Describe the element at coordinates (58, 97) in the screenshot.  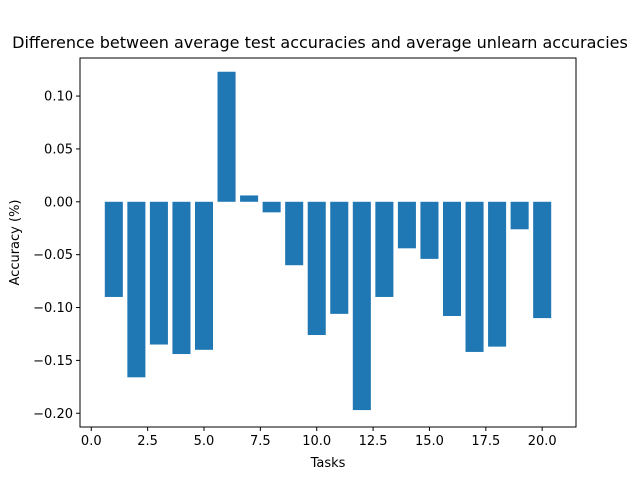
I see `y-tick-label: 0.10` at that location.